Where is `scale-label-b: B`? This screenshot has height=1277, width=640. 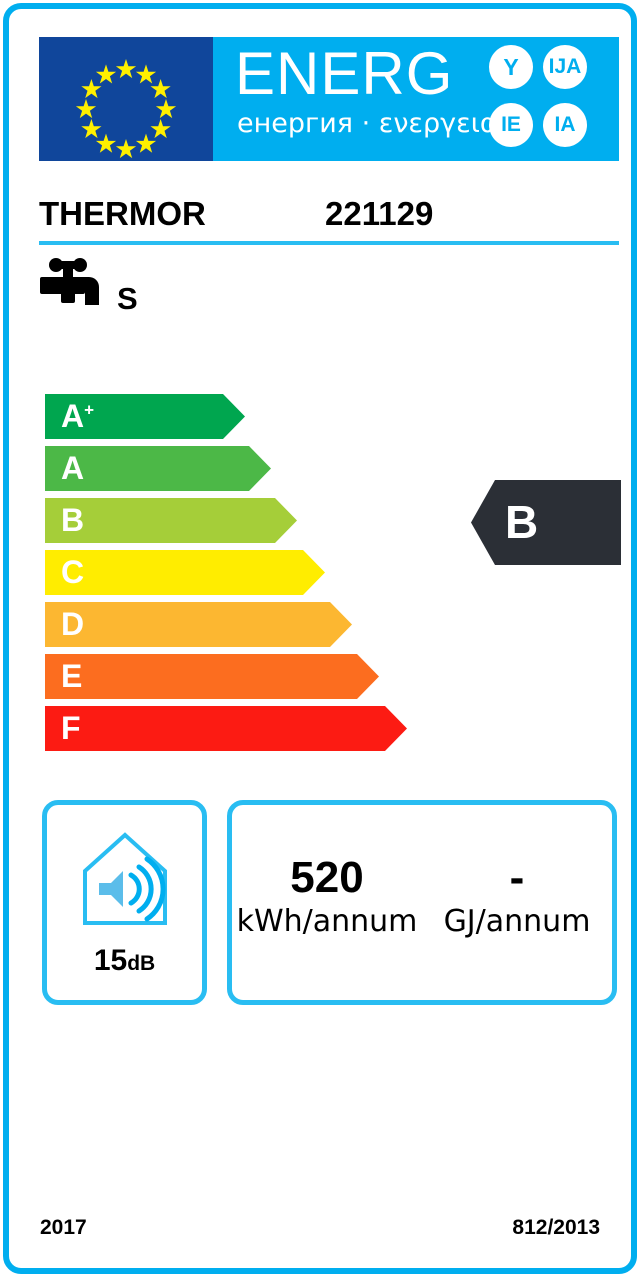
scale-label-b: B is located at coordinates (73, 520).